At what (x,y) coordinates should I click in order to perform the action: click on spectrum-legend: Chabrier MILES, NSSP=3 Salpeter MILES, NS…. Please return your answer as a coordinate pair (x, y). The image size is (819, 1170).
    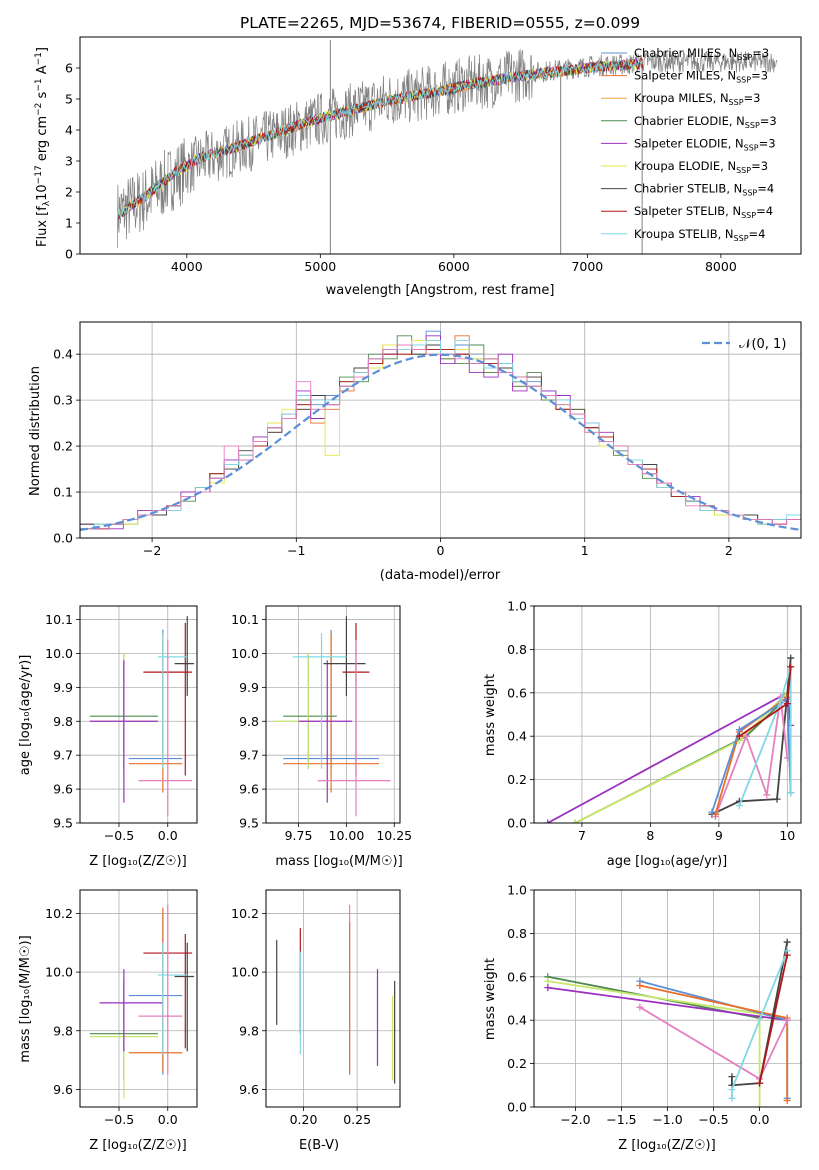
    Looking at the image, I should click on (689, 144).